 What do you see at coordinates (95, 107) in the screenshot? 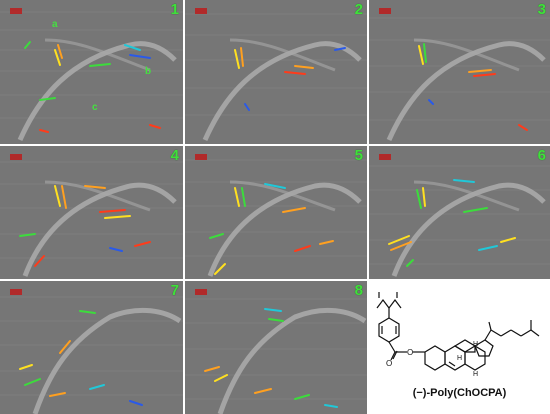
I see `region-label-c: c` at bounding box center [95, 107].